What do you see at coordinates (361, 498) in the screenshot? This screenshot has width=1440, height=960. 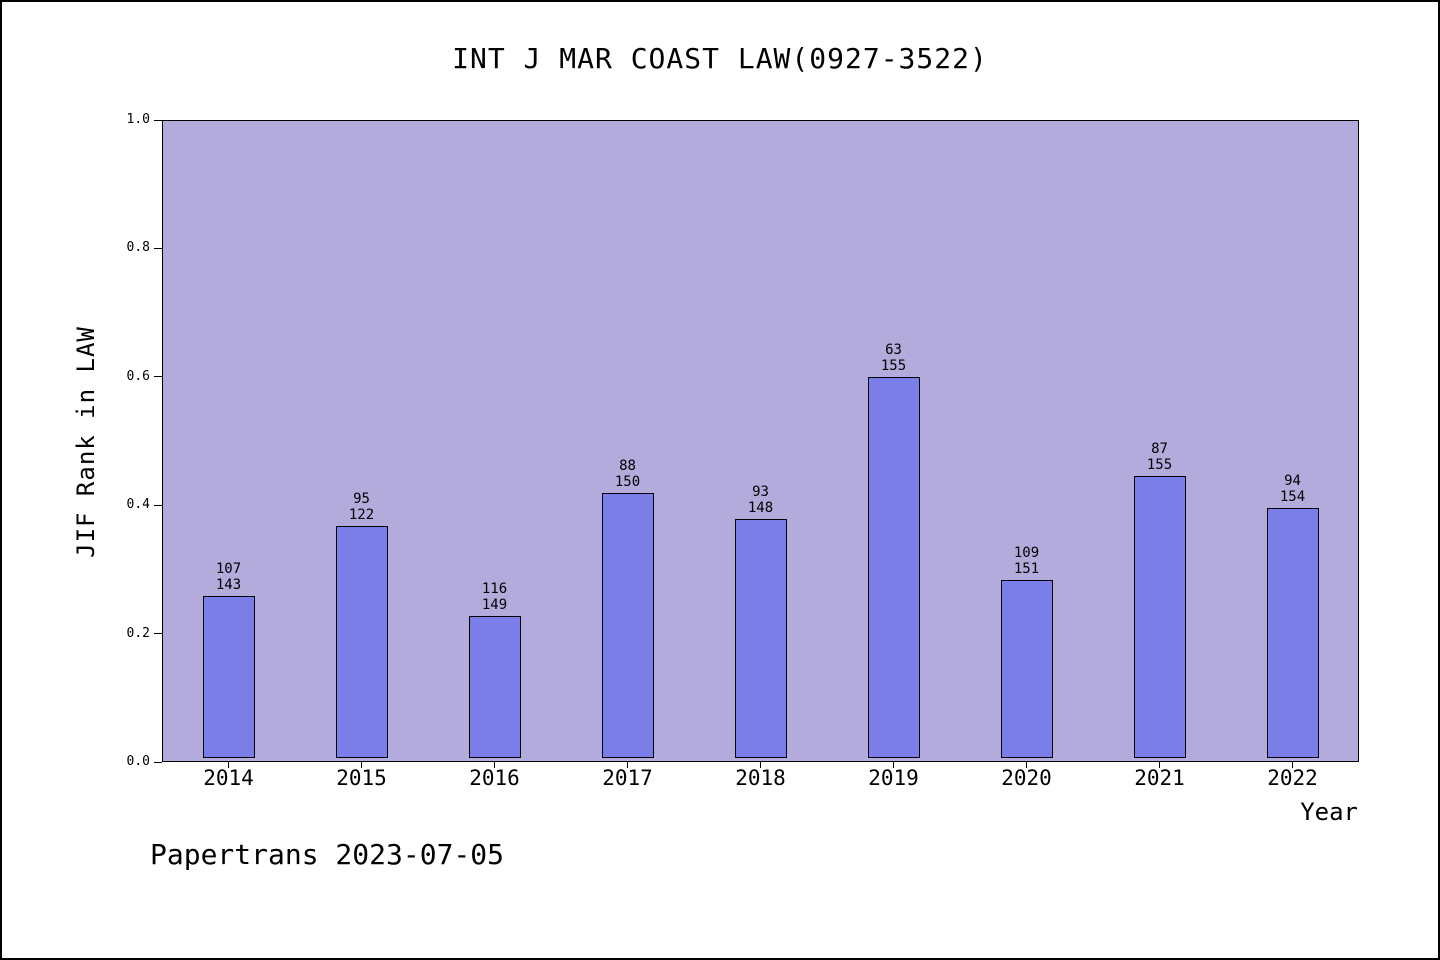 I see `bar-rank-value: 95` at bounding box center [361, 498].